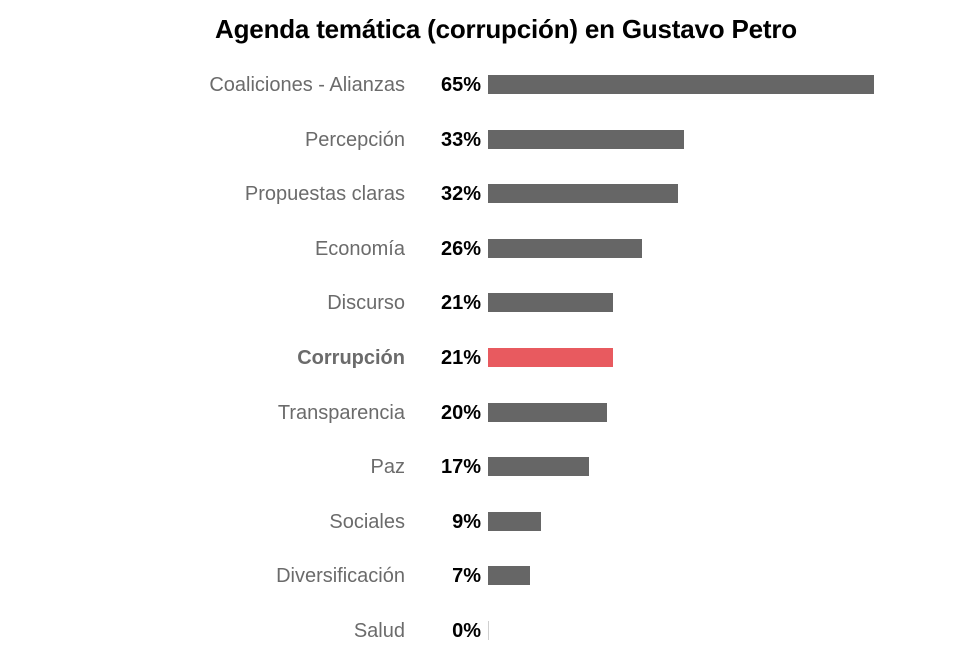 Image resolution: width=958 pixels, height=658 pixels. What do you see at coordinates (354, 140) in the screenshot?
I see `category-label: Percepción` at bounding box center [354, 140].